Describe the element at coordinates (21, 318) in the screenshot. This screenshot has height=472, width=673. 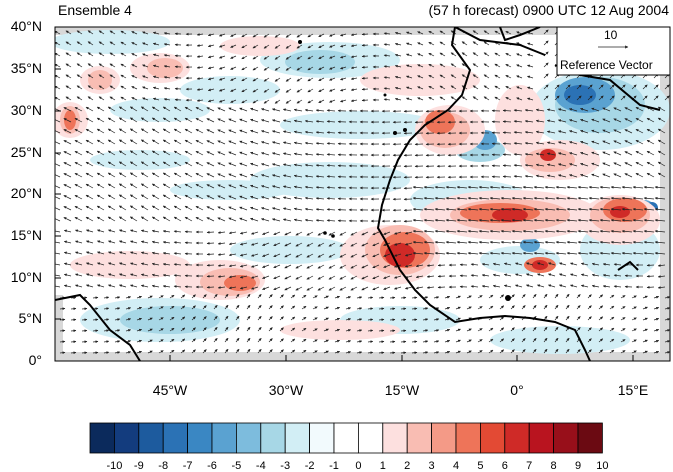
I see `lat-label: 5°N` at that location.